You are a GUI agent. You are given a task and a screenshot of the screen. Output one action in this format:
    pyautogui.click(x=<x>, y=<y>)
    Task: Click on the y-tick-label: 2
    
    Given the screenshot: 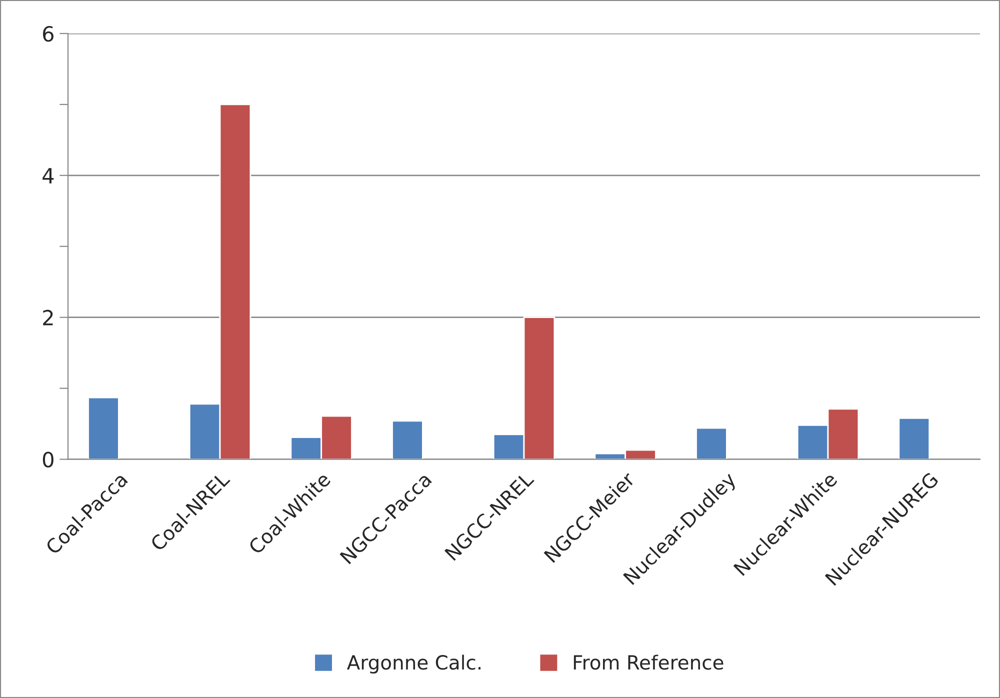 What is the action you would take?
    pyautogui.click(x=48, y=318)
    